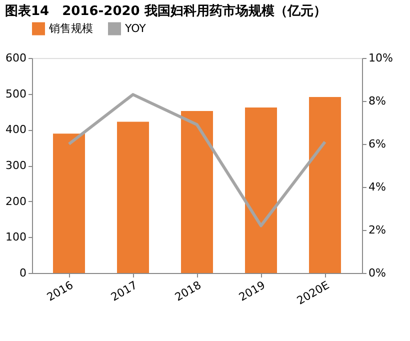 Image resolution: width=410 pixels, height=341 pixels. Describe the element at coordinates (377, 187) in the screenshot. I see `y2-tick-label: 4%` at that location.